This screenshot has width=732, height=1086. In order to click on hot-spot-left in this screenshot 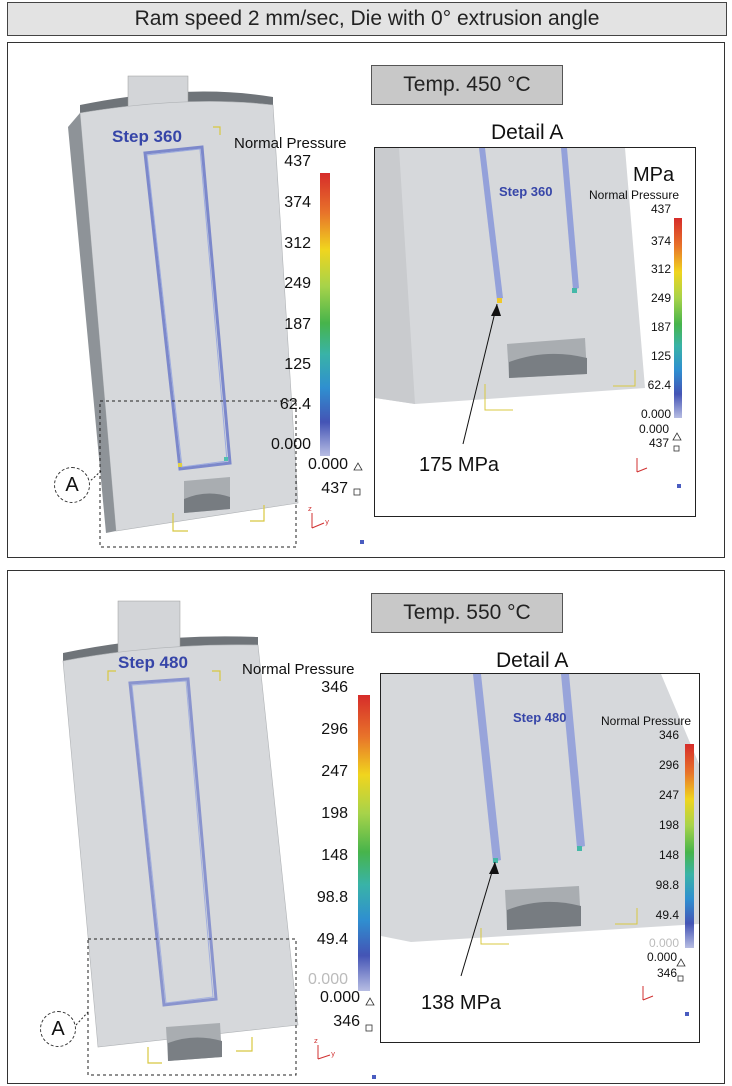, I will do `click(180, 465)`.